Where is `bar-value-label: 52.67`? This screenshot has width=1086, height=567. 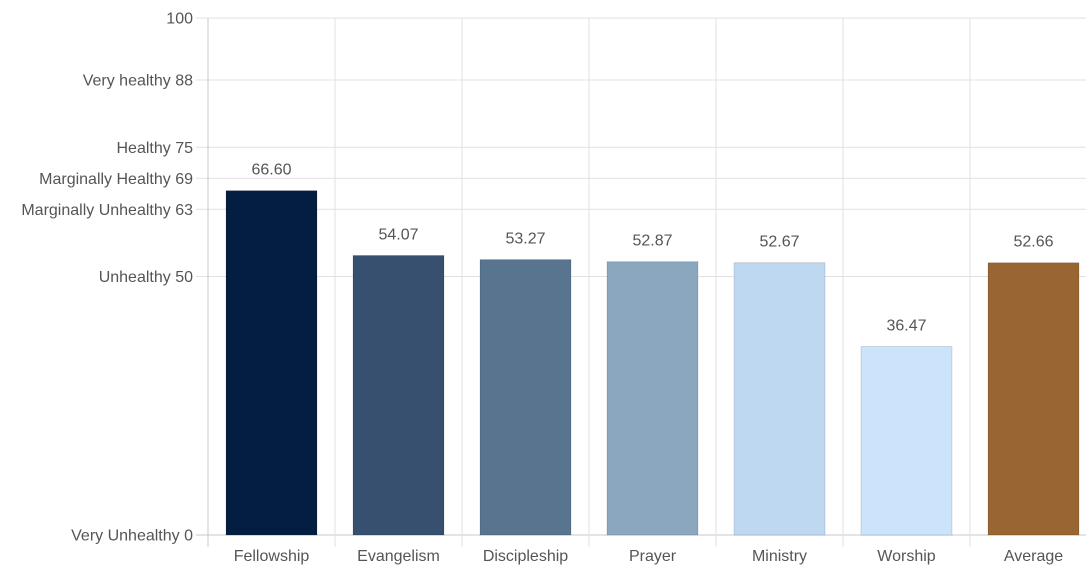
bar-value-label: 52.67 is located at coordinates (779, 242).